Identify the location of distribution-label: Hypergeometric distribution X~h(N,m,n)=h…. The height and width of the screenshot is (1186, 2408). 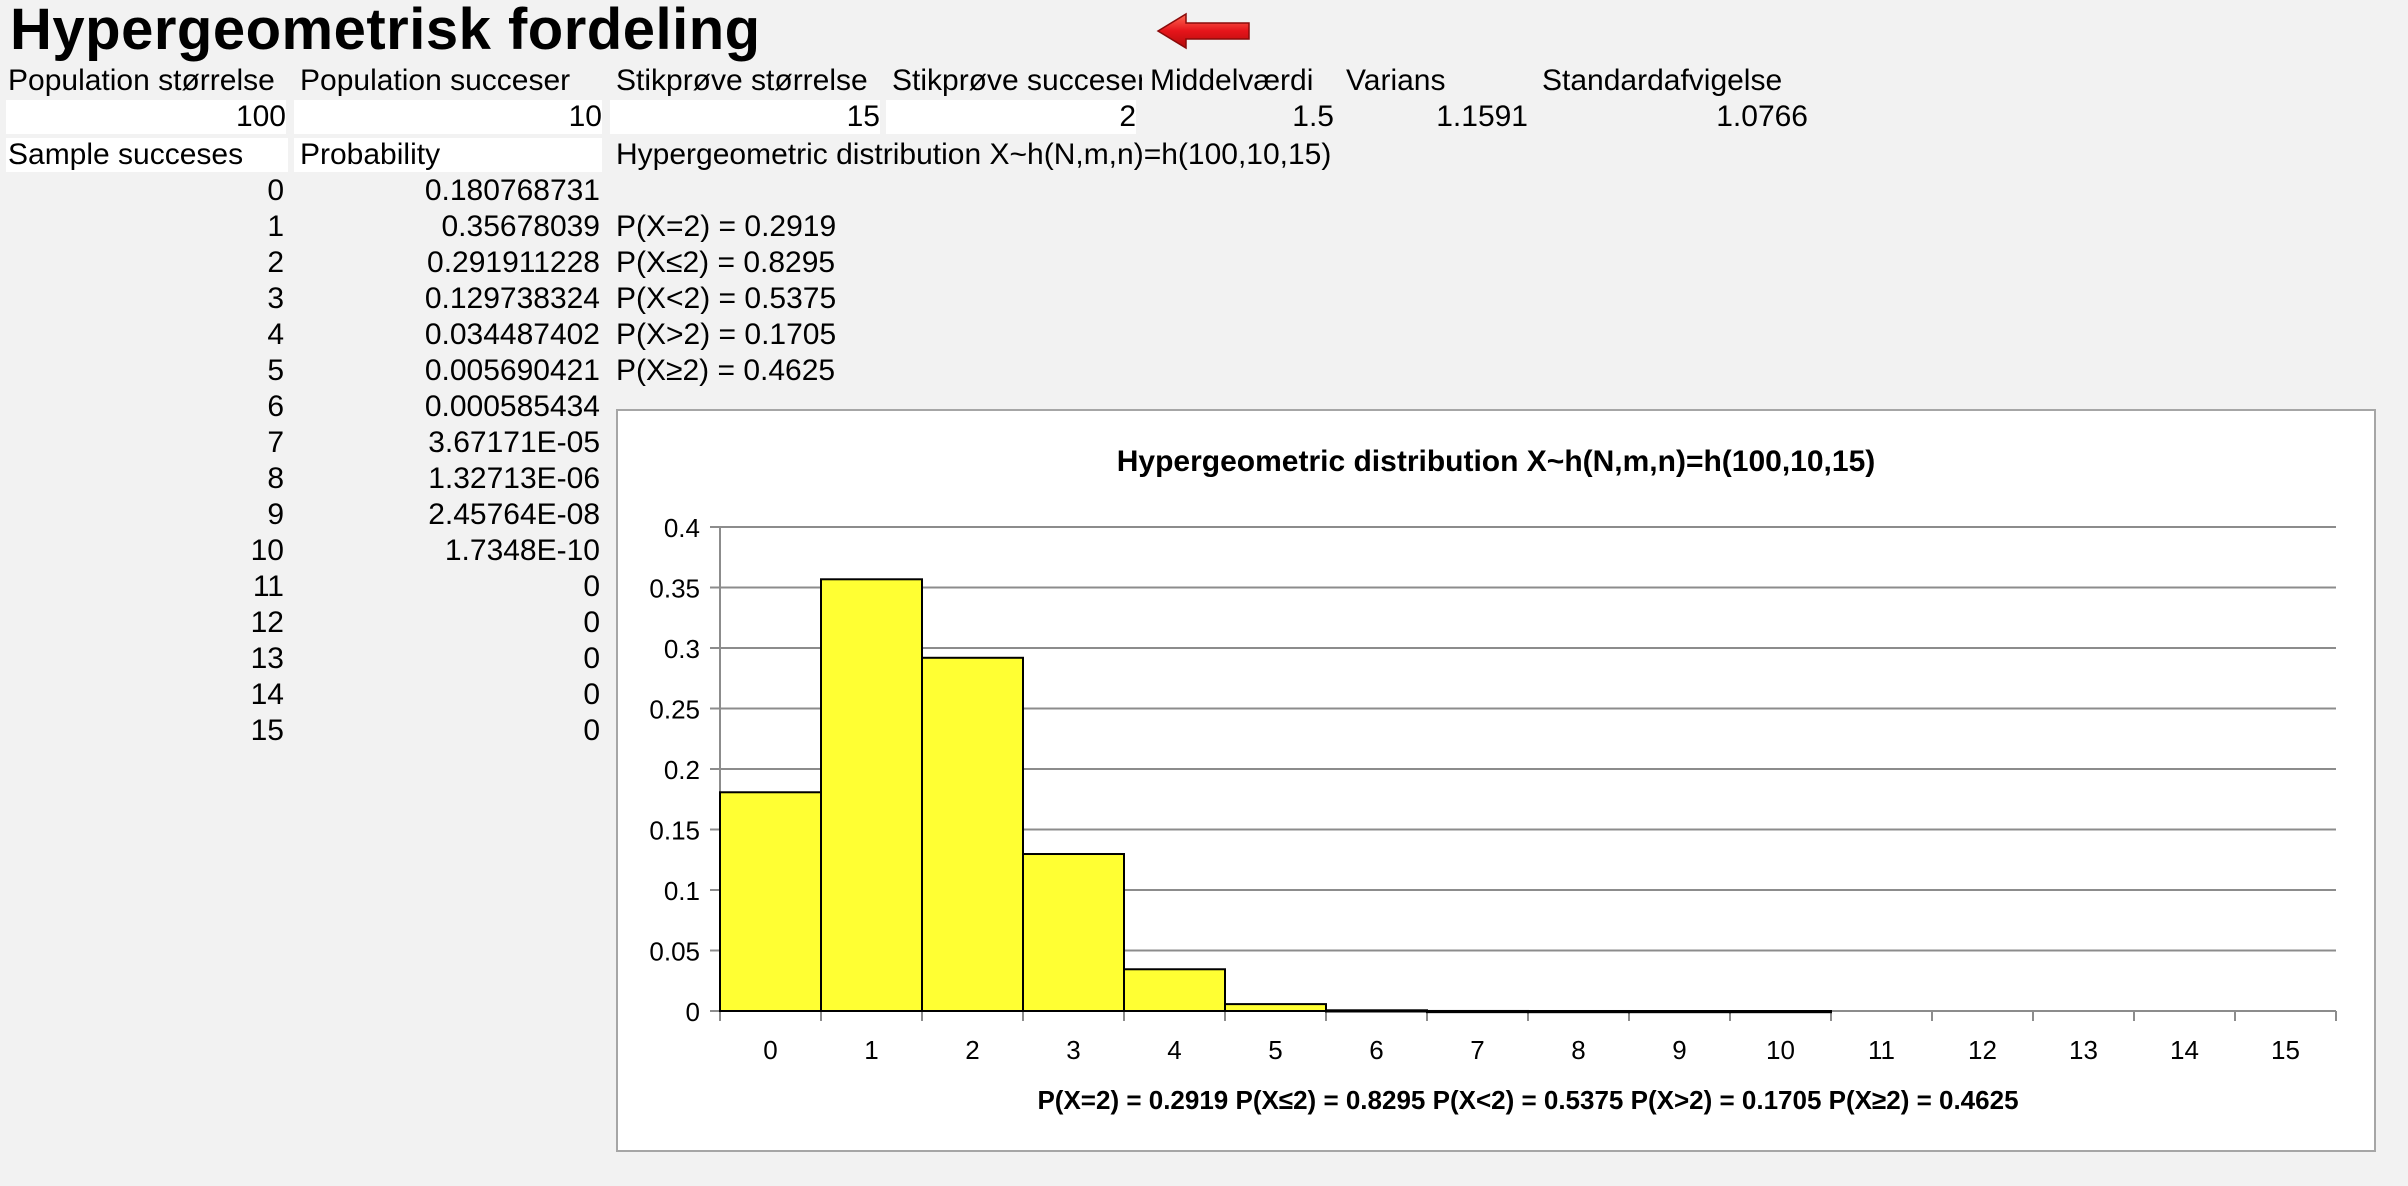
(974, 154).